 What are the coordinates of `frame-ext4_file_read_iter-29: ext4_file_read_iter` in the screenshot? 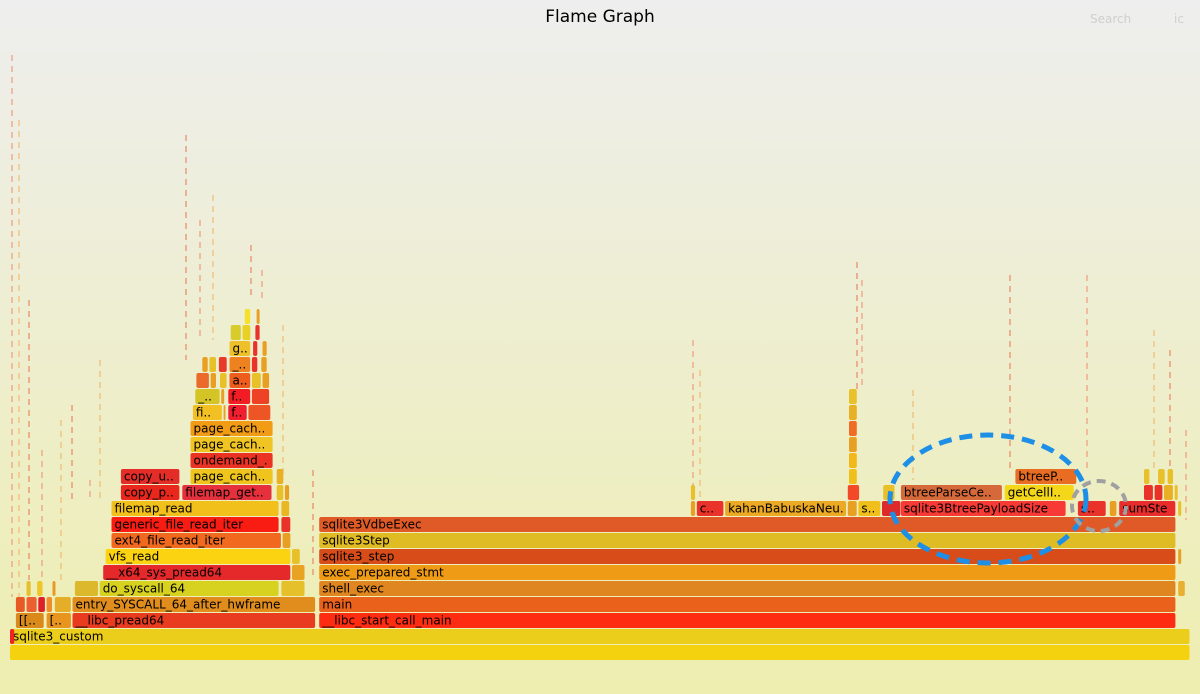 It's located at (196, 540).